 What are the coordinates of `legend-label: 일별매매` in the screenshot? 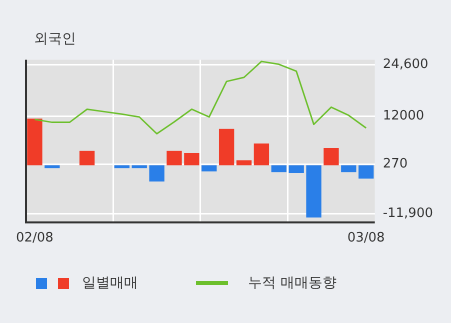 It's located at (110, 283).